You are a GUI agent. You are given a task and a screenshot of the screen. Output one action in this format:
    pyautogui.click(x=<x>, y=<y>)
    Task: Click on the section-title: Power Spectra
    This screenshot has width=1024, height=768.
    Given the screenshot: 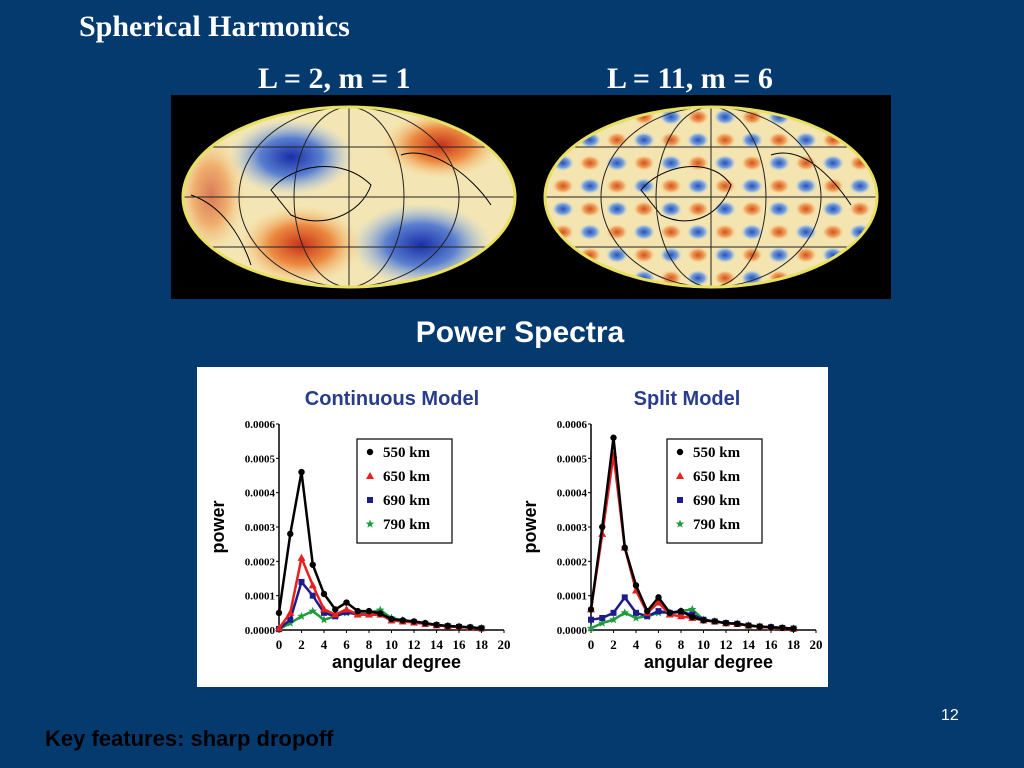 What is the action you would take?
    pyautogui.click(x=520, y=332)
    